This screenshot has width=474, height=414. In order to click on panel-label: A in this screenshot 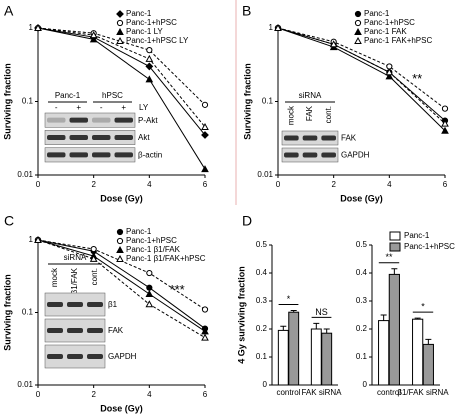, I will do `click(9, 11)`.